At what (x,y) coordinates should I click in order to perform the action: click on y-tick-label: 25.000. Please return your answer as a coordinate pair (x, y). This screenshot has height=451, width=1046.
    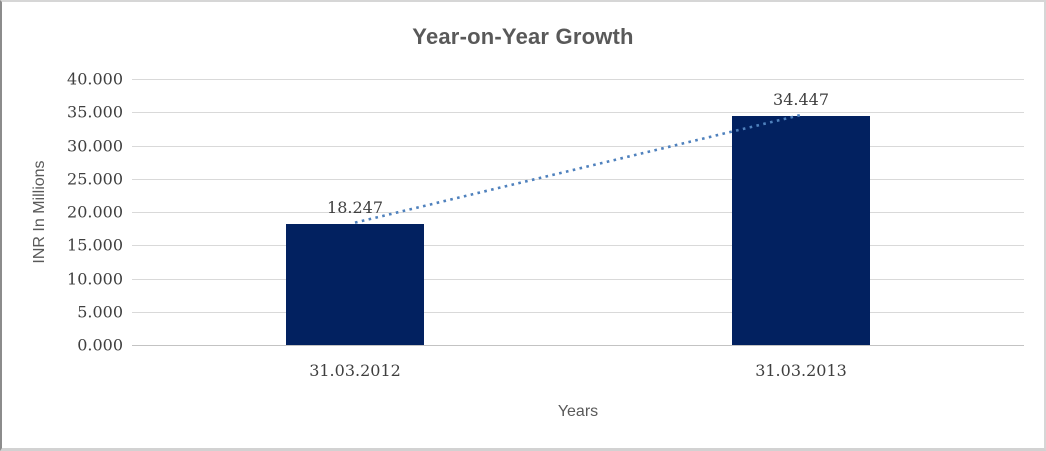
    Looking at the image, I should click on (95, 179).